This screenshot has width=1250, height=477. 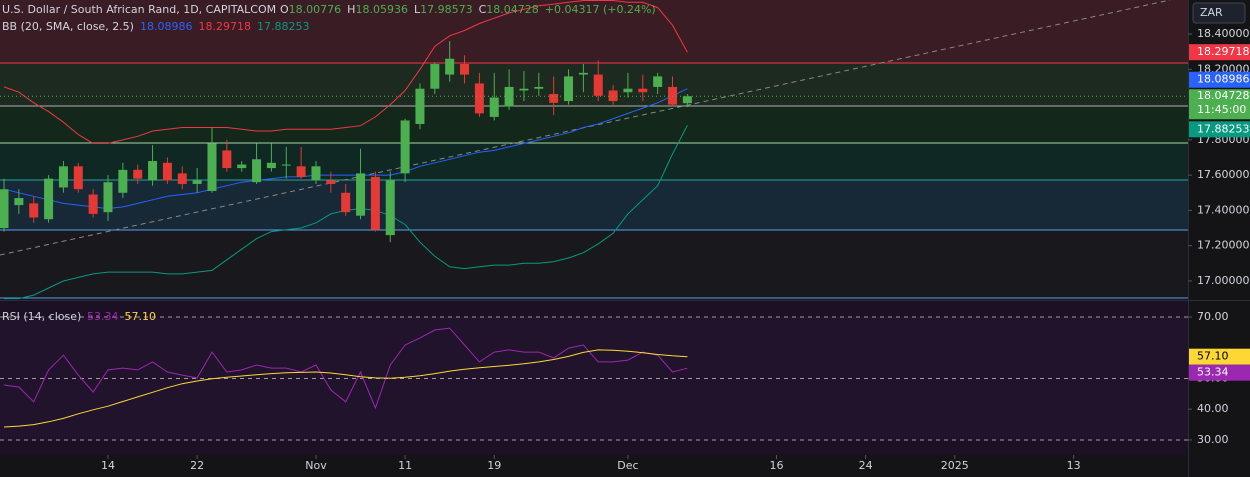 What do you see at coordinates (316, 465) in the screenshot?
I see `x-tick-label: Nov` at bounding box center [316, 465].